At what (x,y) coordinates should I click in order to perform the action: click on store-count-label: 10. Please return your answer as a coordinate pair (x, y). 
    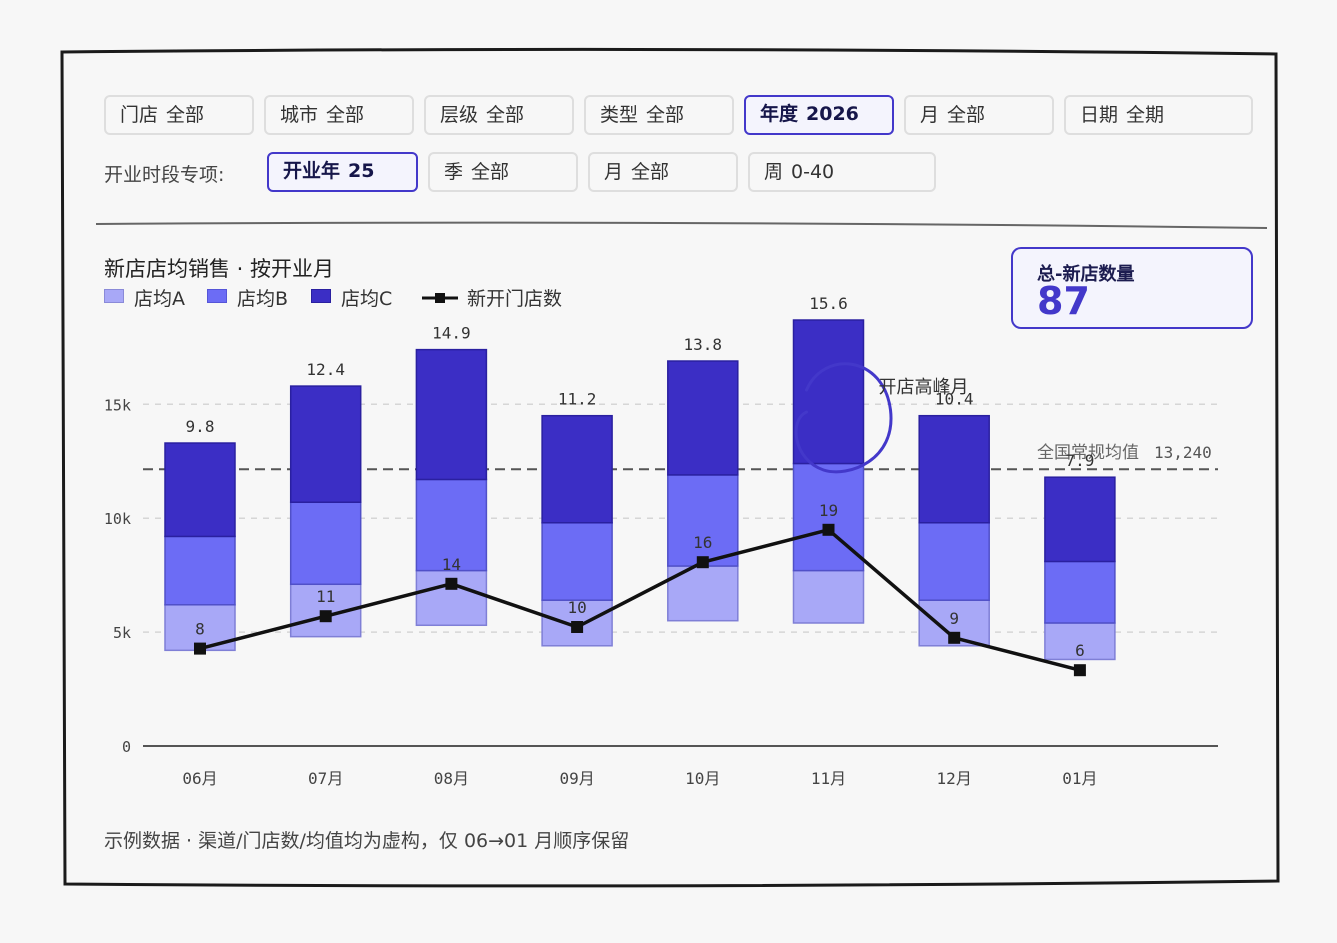
    Looking at the image, I should click on (576, 607).